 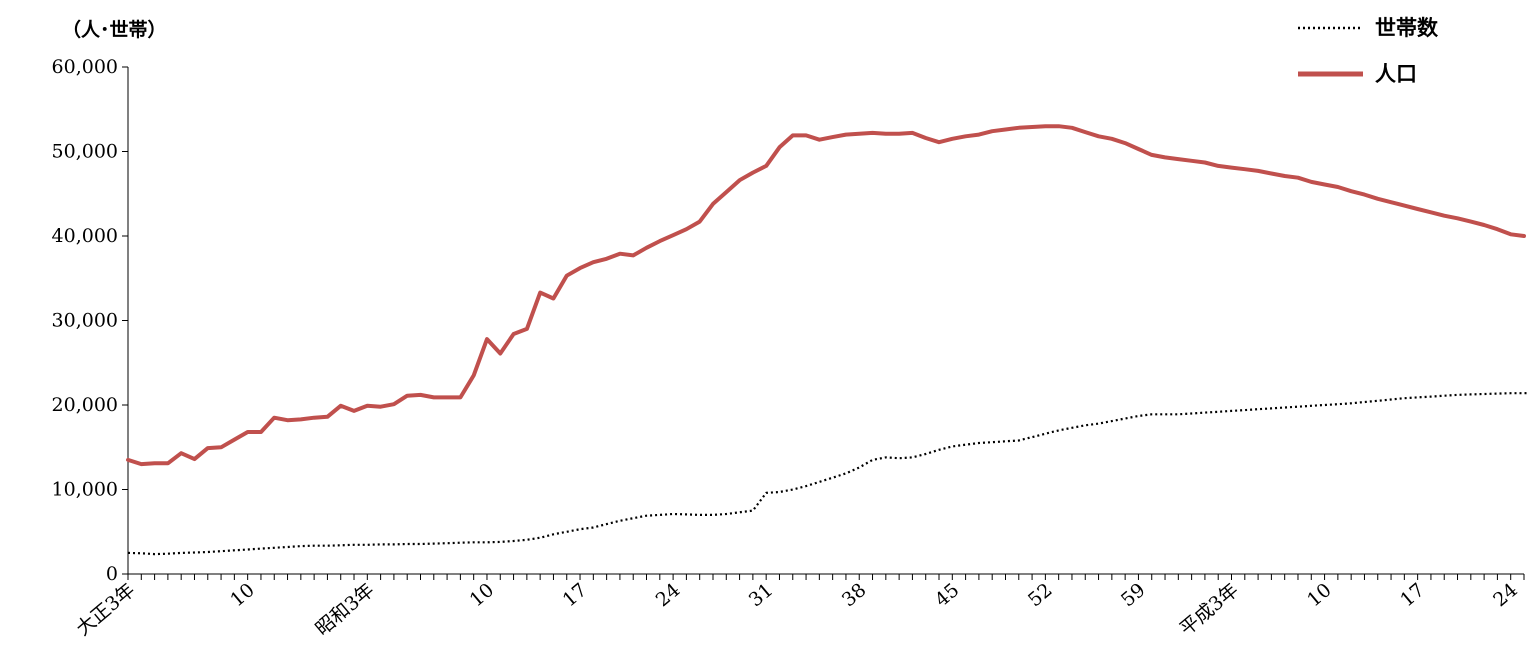 I want to click on legend-households-label: 世帯数, so click(x=1407, y=28).